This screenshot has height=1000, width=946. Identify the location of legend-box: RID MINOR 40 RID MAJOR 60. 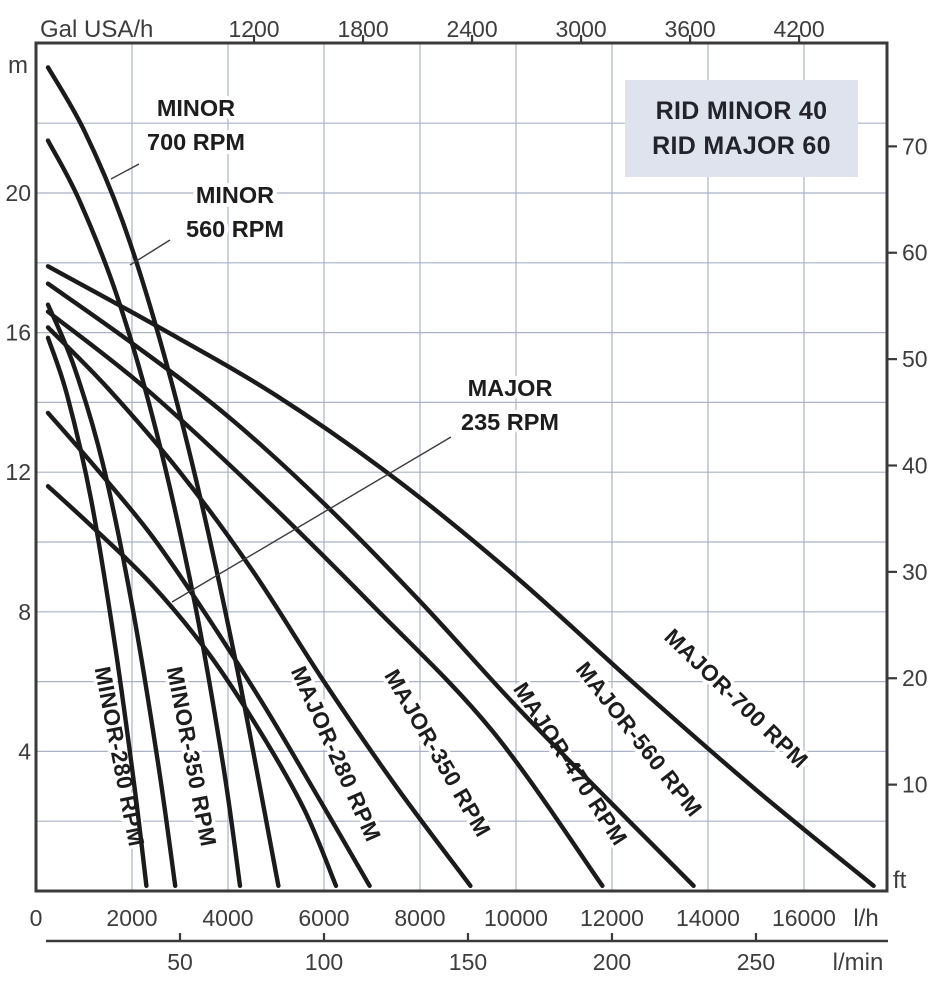
(741, 128).